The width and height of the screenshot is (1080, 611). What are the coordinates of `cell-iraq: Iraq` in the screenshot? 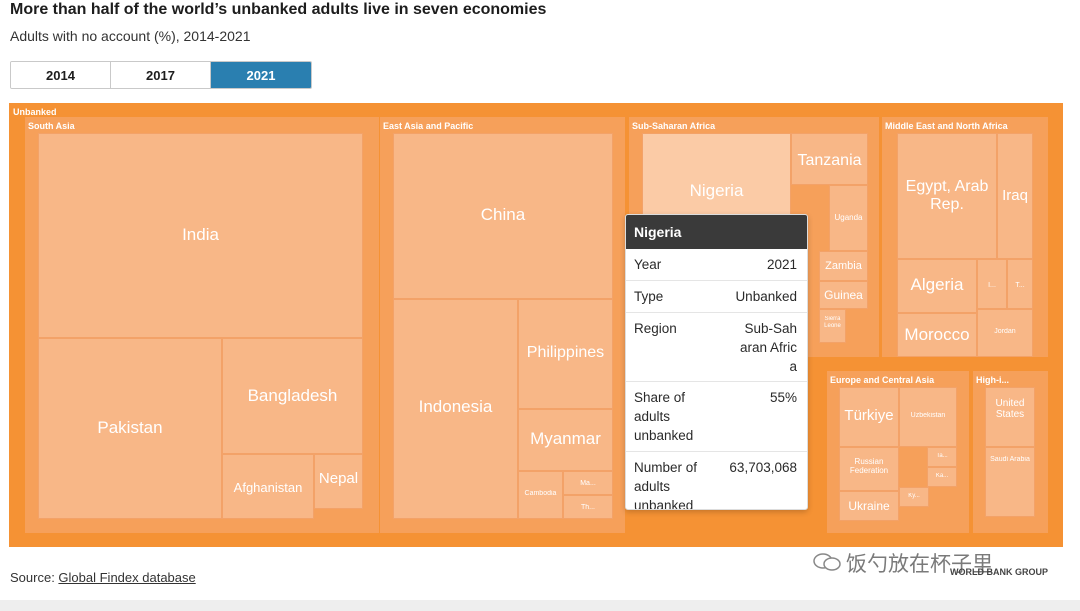 It's located at (1015, 196).